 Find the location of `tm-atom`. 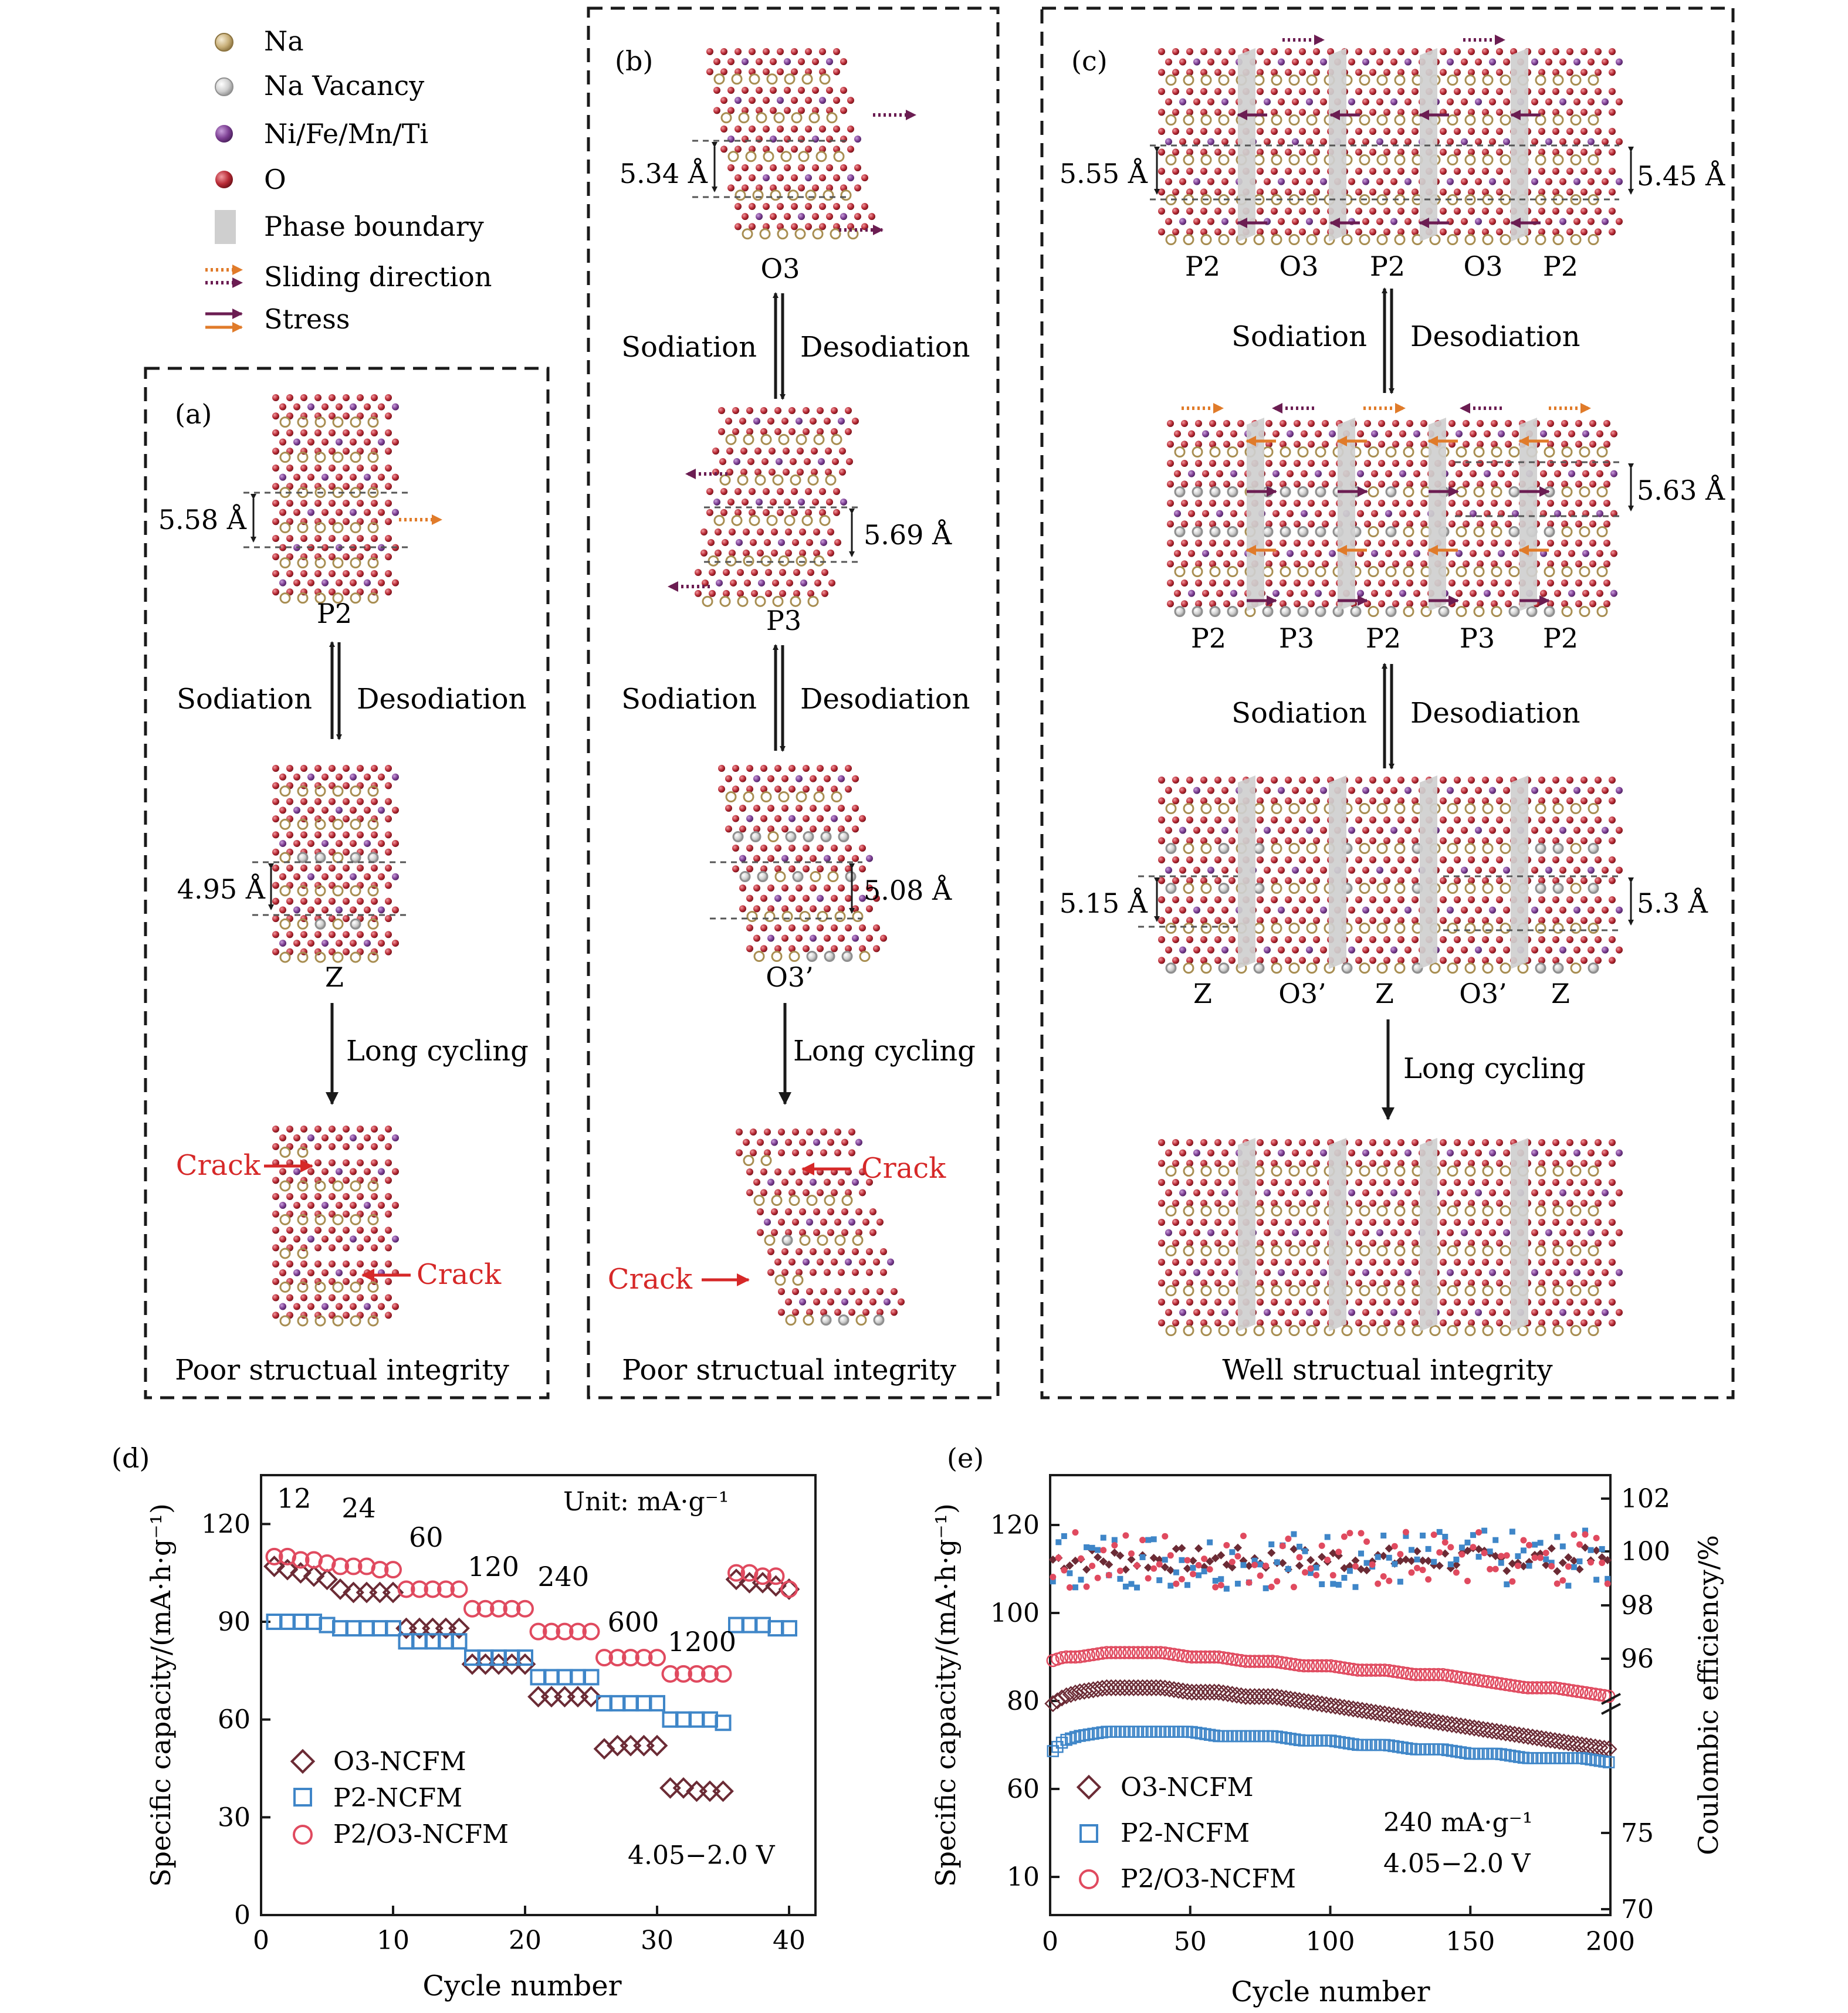

tm-atom is located at coordinates (1379, 141).